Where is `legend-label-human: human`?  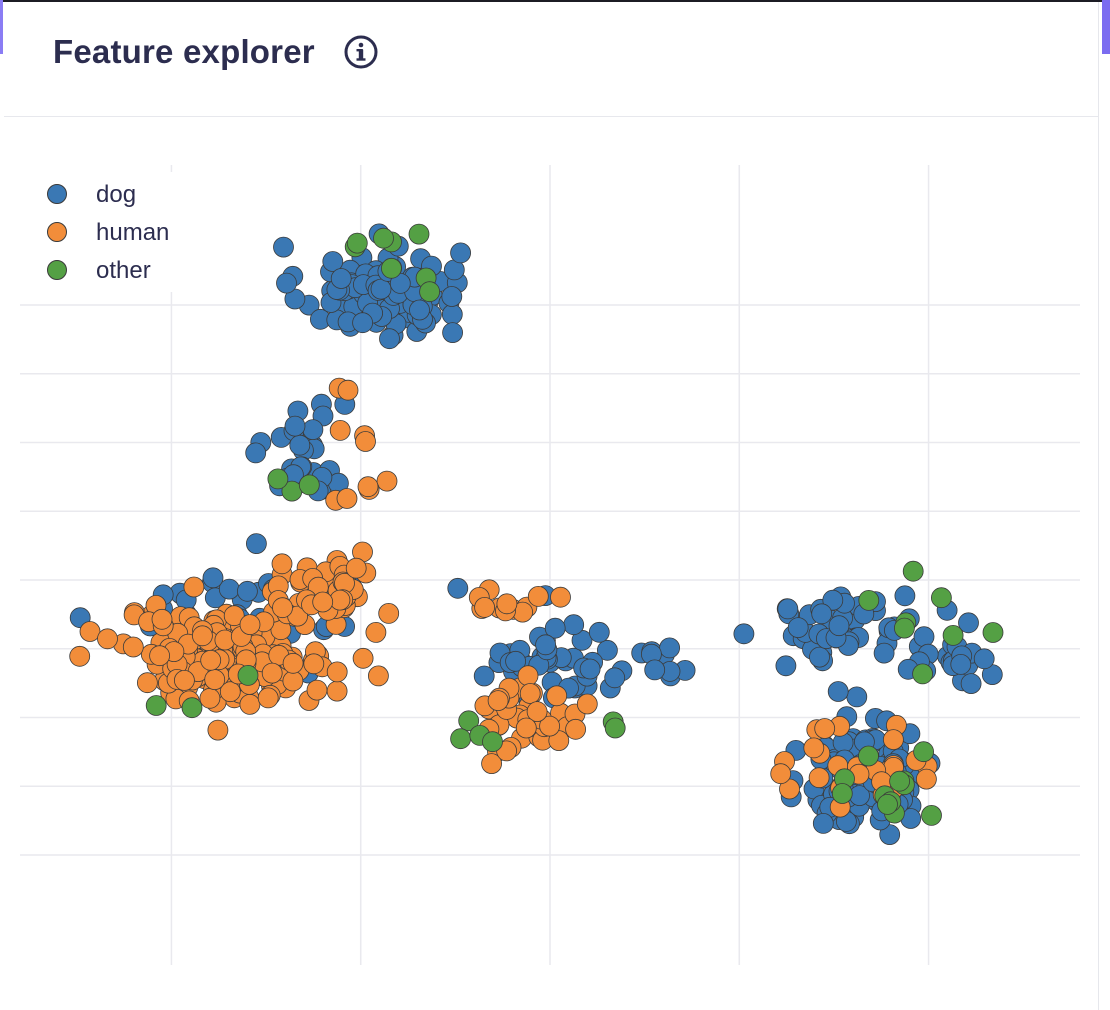
legend-label-human: human is located at coordinates (133, 232).